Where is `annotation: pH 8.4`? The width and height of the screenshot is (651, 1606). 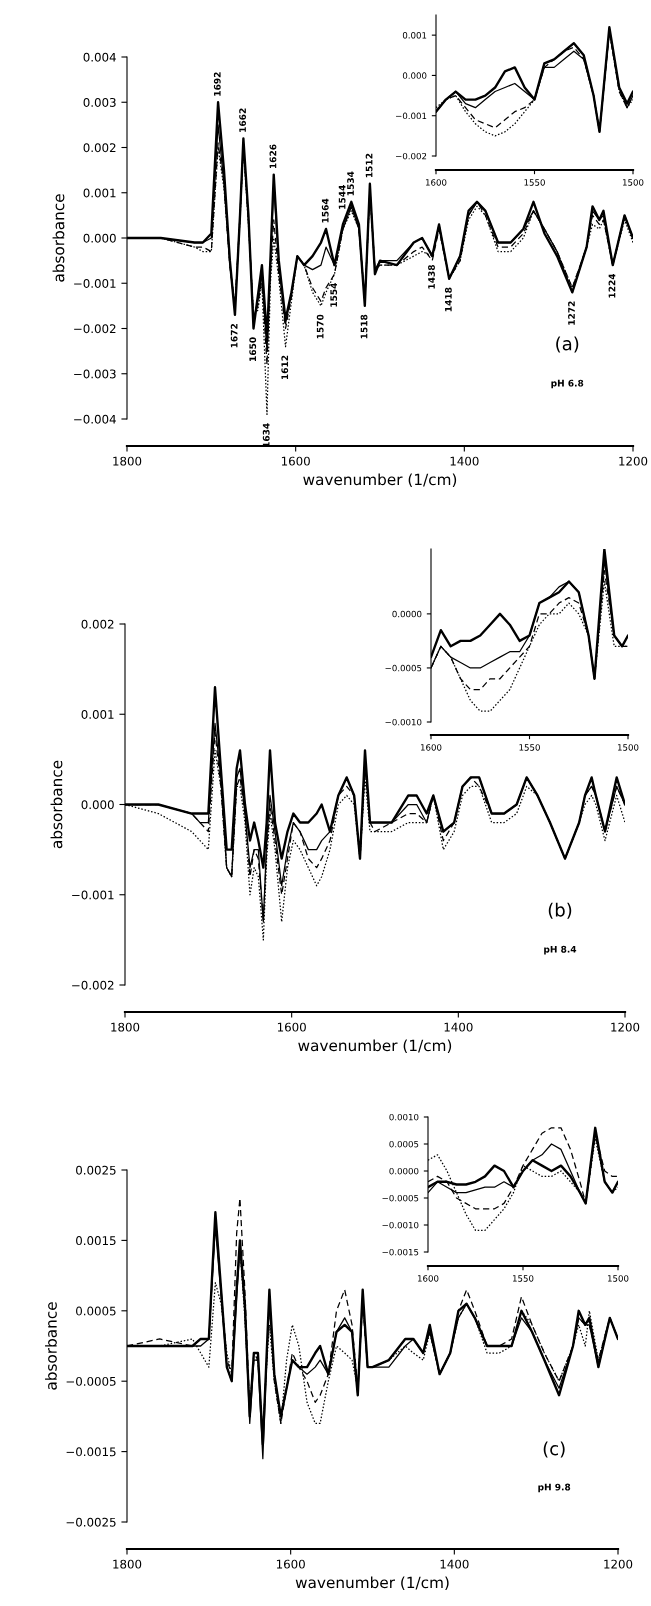 annotation: pH 8.4 is located at coordinates (560, 950).